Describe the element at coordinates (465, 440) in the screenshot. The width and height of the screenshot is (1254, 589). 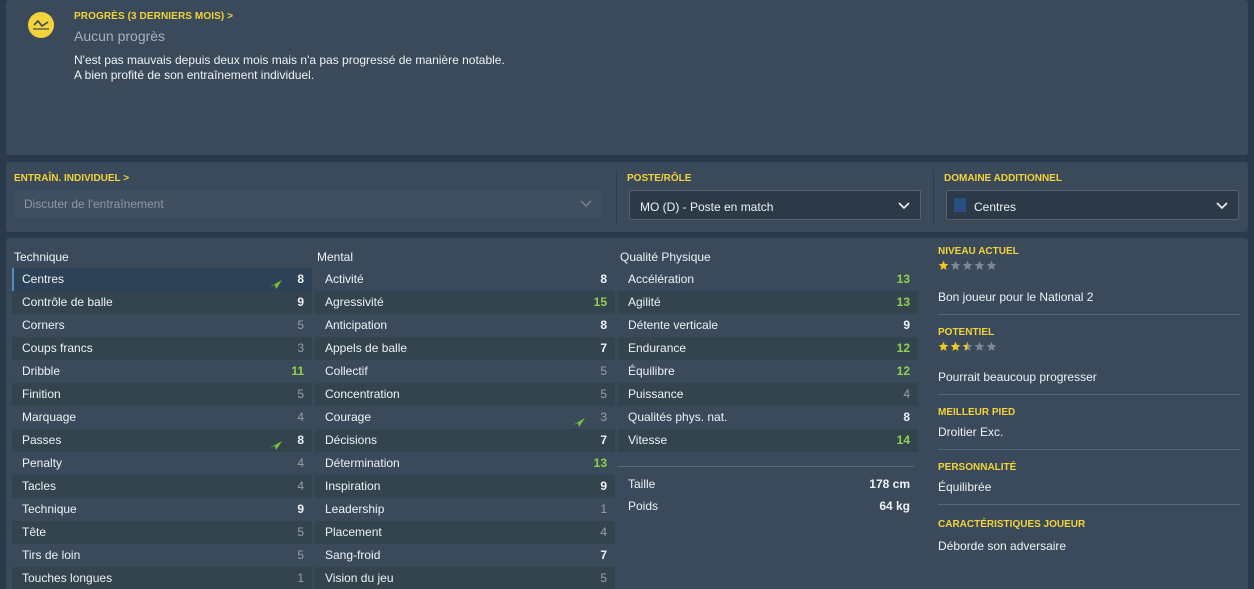
I see `attribute-row: Décisions 7` at that location.